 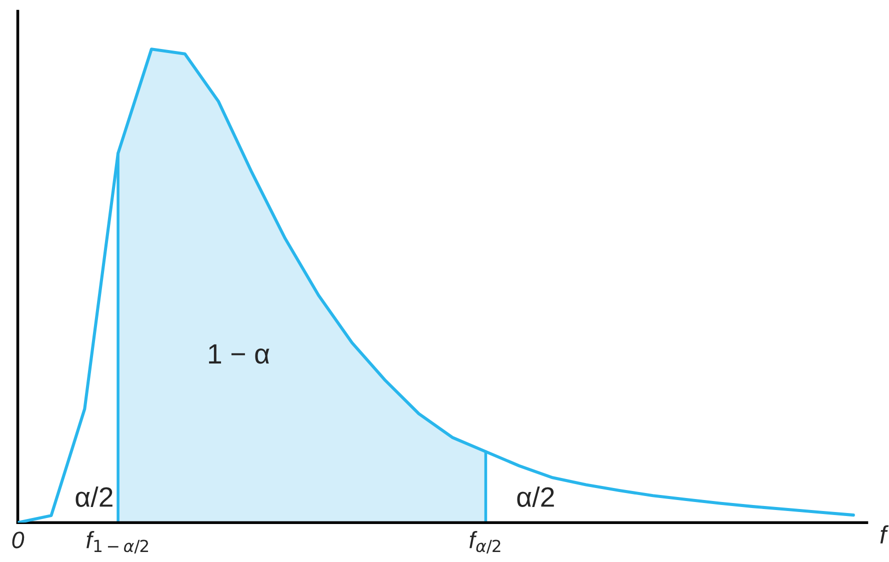 What do you see at coordinates (117, 542) in the screenshot?
I see `x-tick-label: f$_{1−α/2}$` at bounding box center [117, 542].